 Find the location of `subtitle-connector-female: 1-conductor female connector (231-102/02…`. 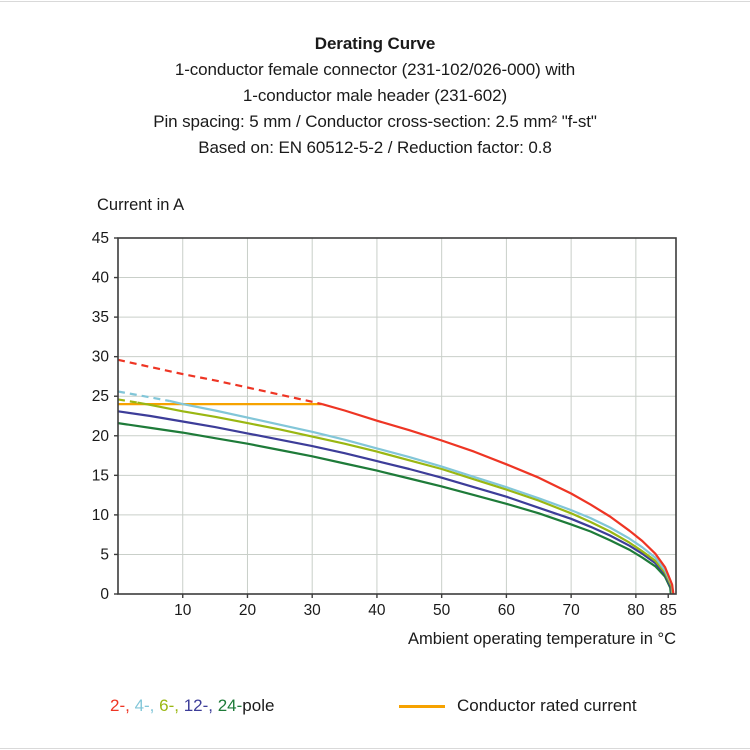

subtitle-connector-female: 1-conductor female connector (231-102/02… is located at coordinates (375, 69).